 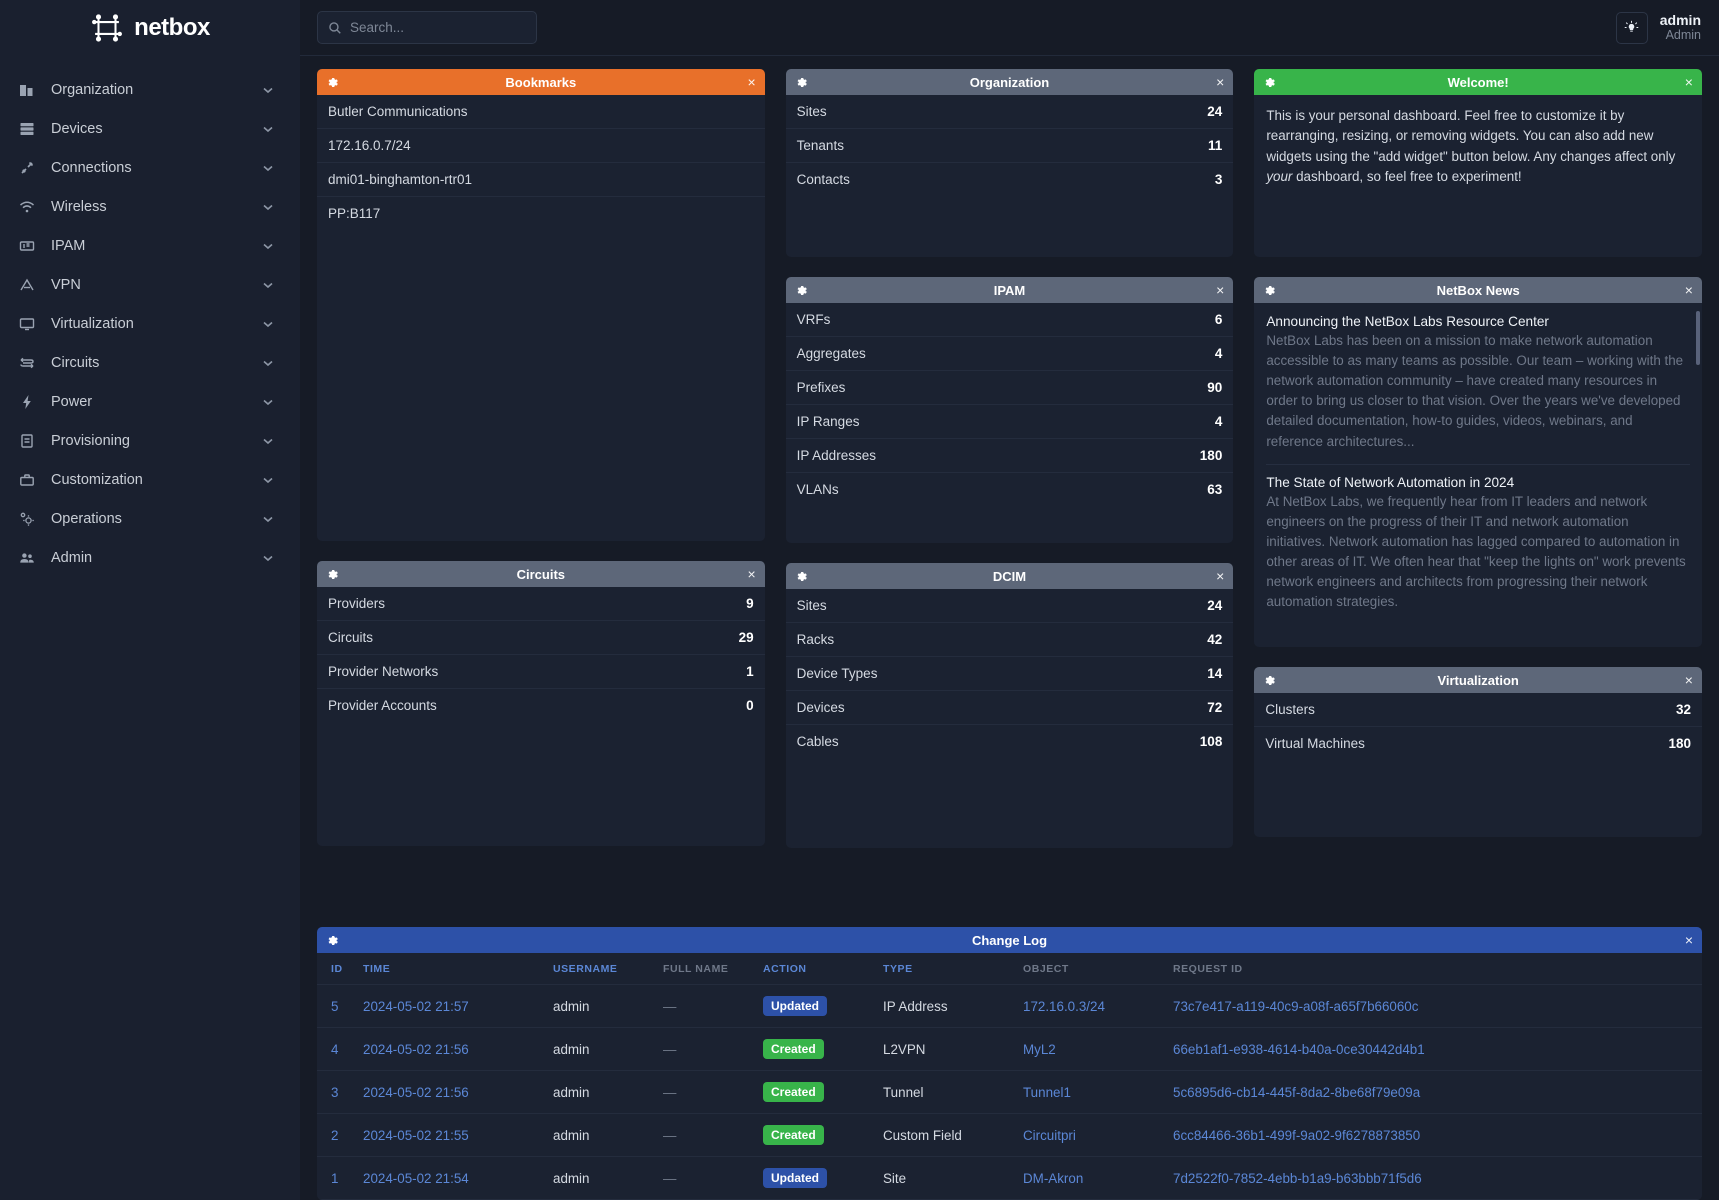 What do you see at coordinates (1697, 338) in the screenshot?
I see `news-scrollbar` at bounding box center [1697, 338].